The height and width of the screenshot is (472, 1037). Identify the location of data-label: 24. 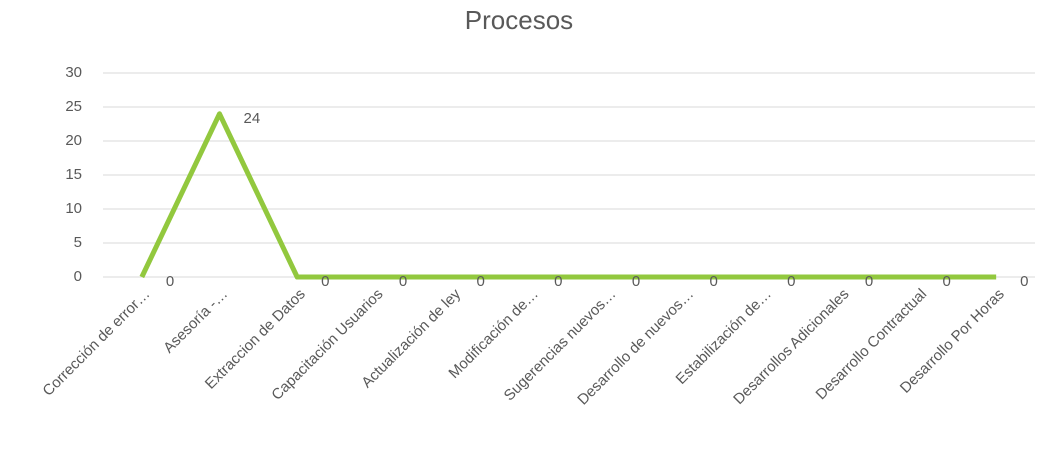
(252, 118).